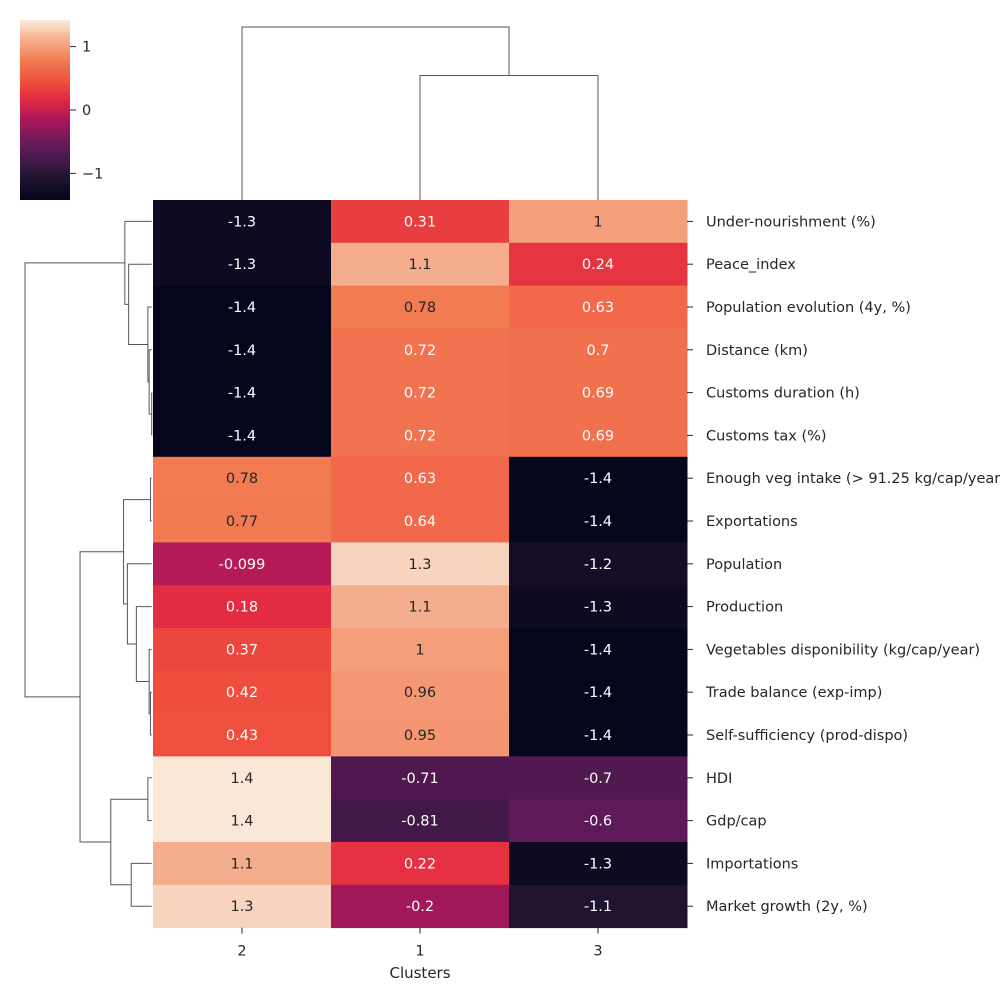  I want to click on cell-value-label: -0.2, so click(420, 907).